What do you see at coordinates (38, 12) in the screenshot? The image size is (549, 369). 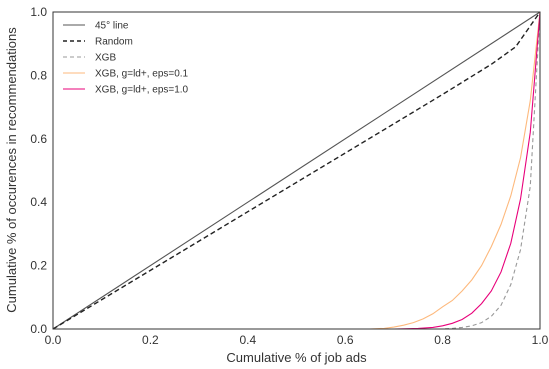 I see `y-tick-label: 1.0` at bounding box center [38, 12].